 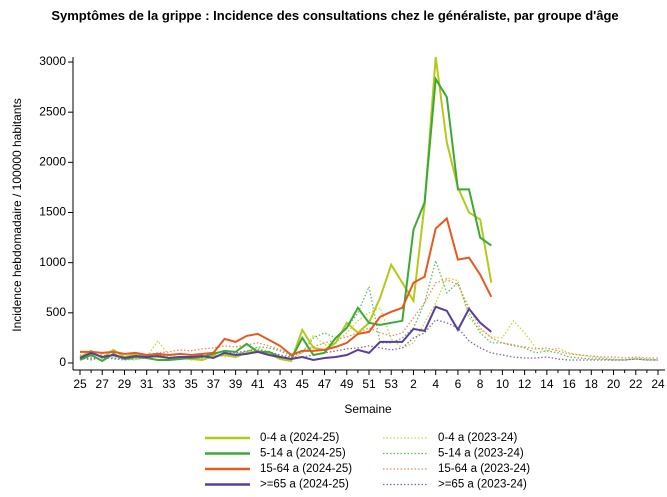 I want to click on x-tick-label: 14, so click(x=547, y=384).